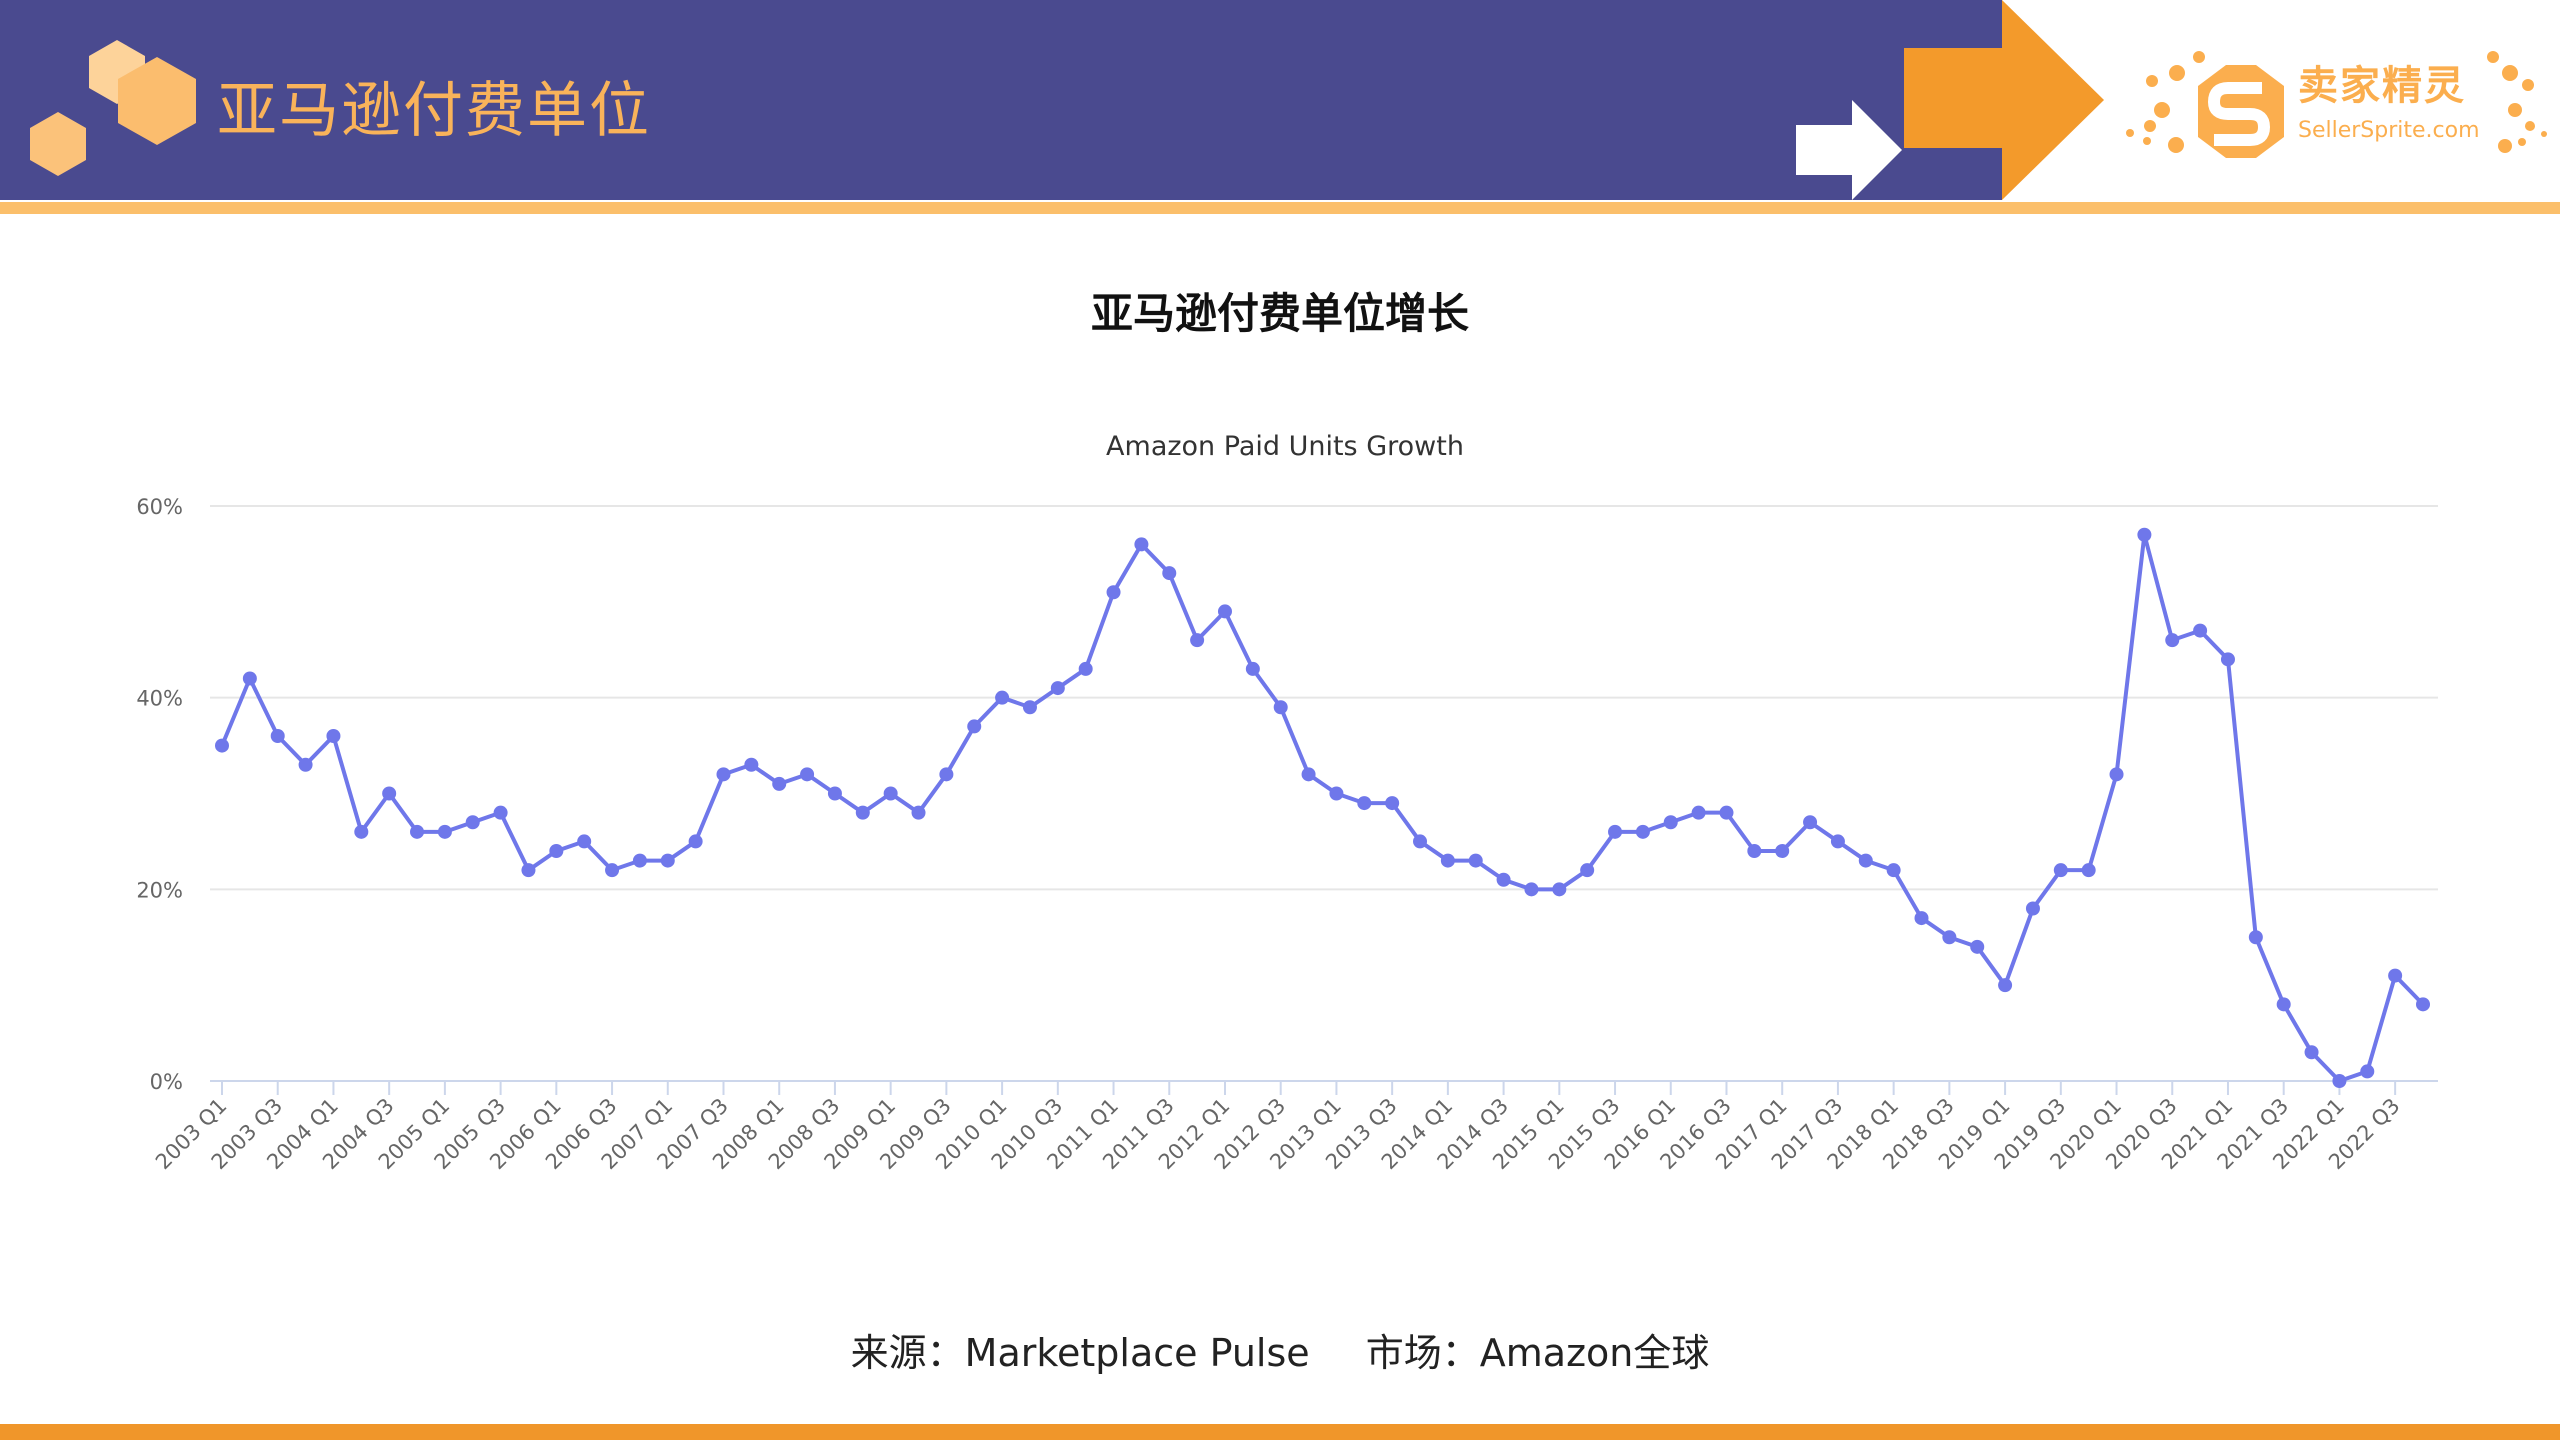 This screenshot has height=1440, width=2560. Describe the element at coordinates (159, 507) in the screenshot. I see `y-tick-label: 60%` at that location.